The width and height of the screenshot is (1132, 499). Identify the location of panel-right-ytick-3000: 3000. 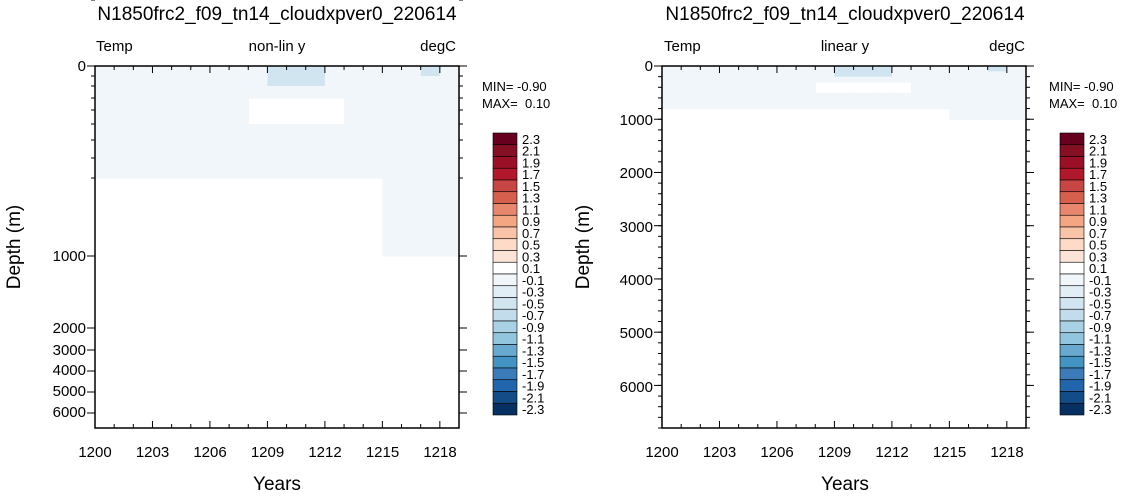
(636, 227).